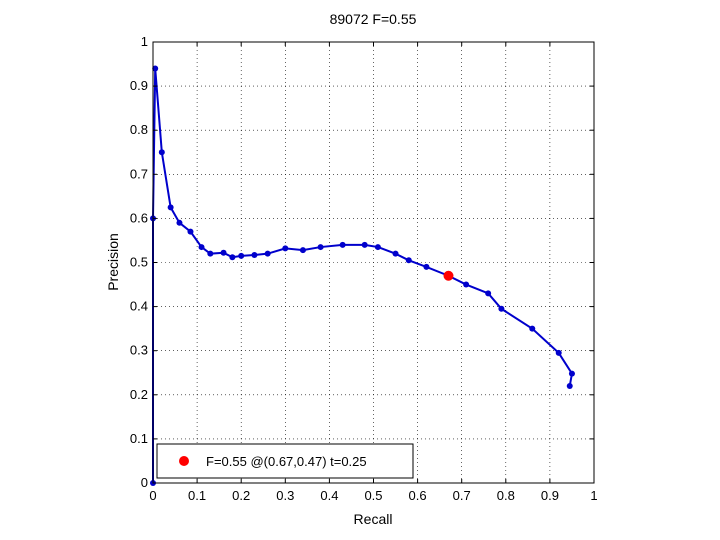  I want to click on x-tick-label: 0.2, so click(241, 495).